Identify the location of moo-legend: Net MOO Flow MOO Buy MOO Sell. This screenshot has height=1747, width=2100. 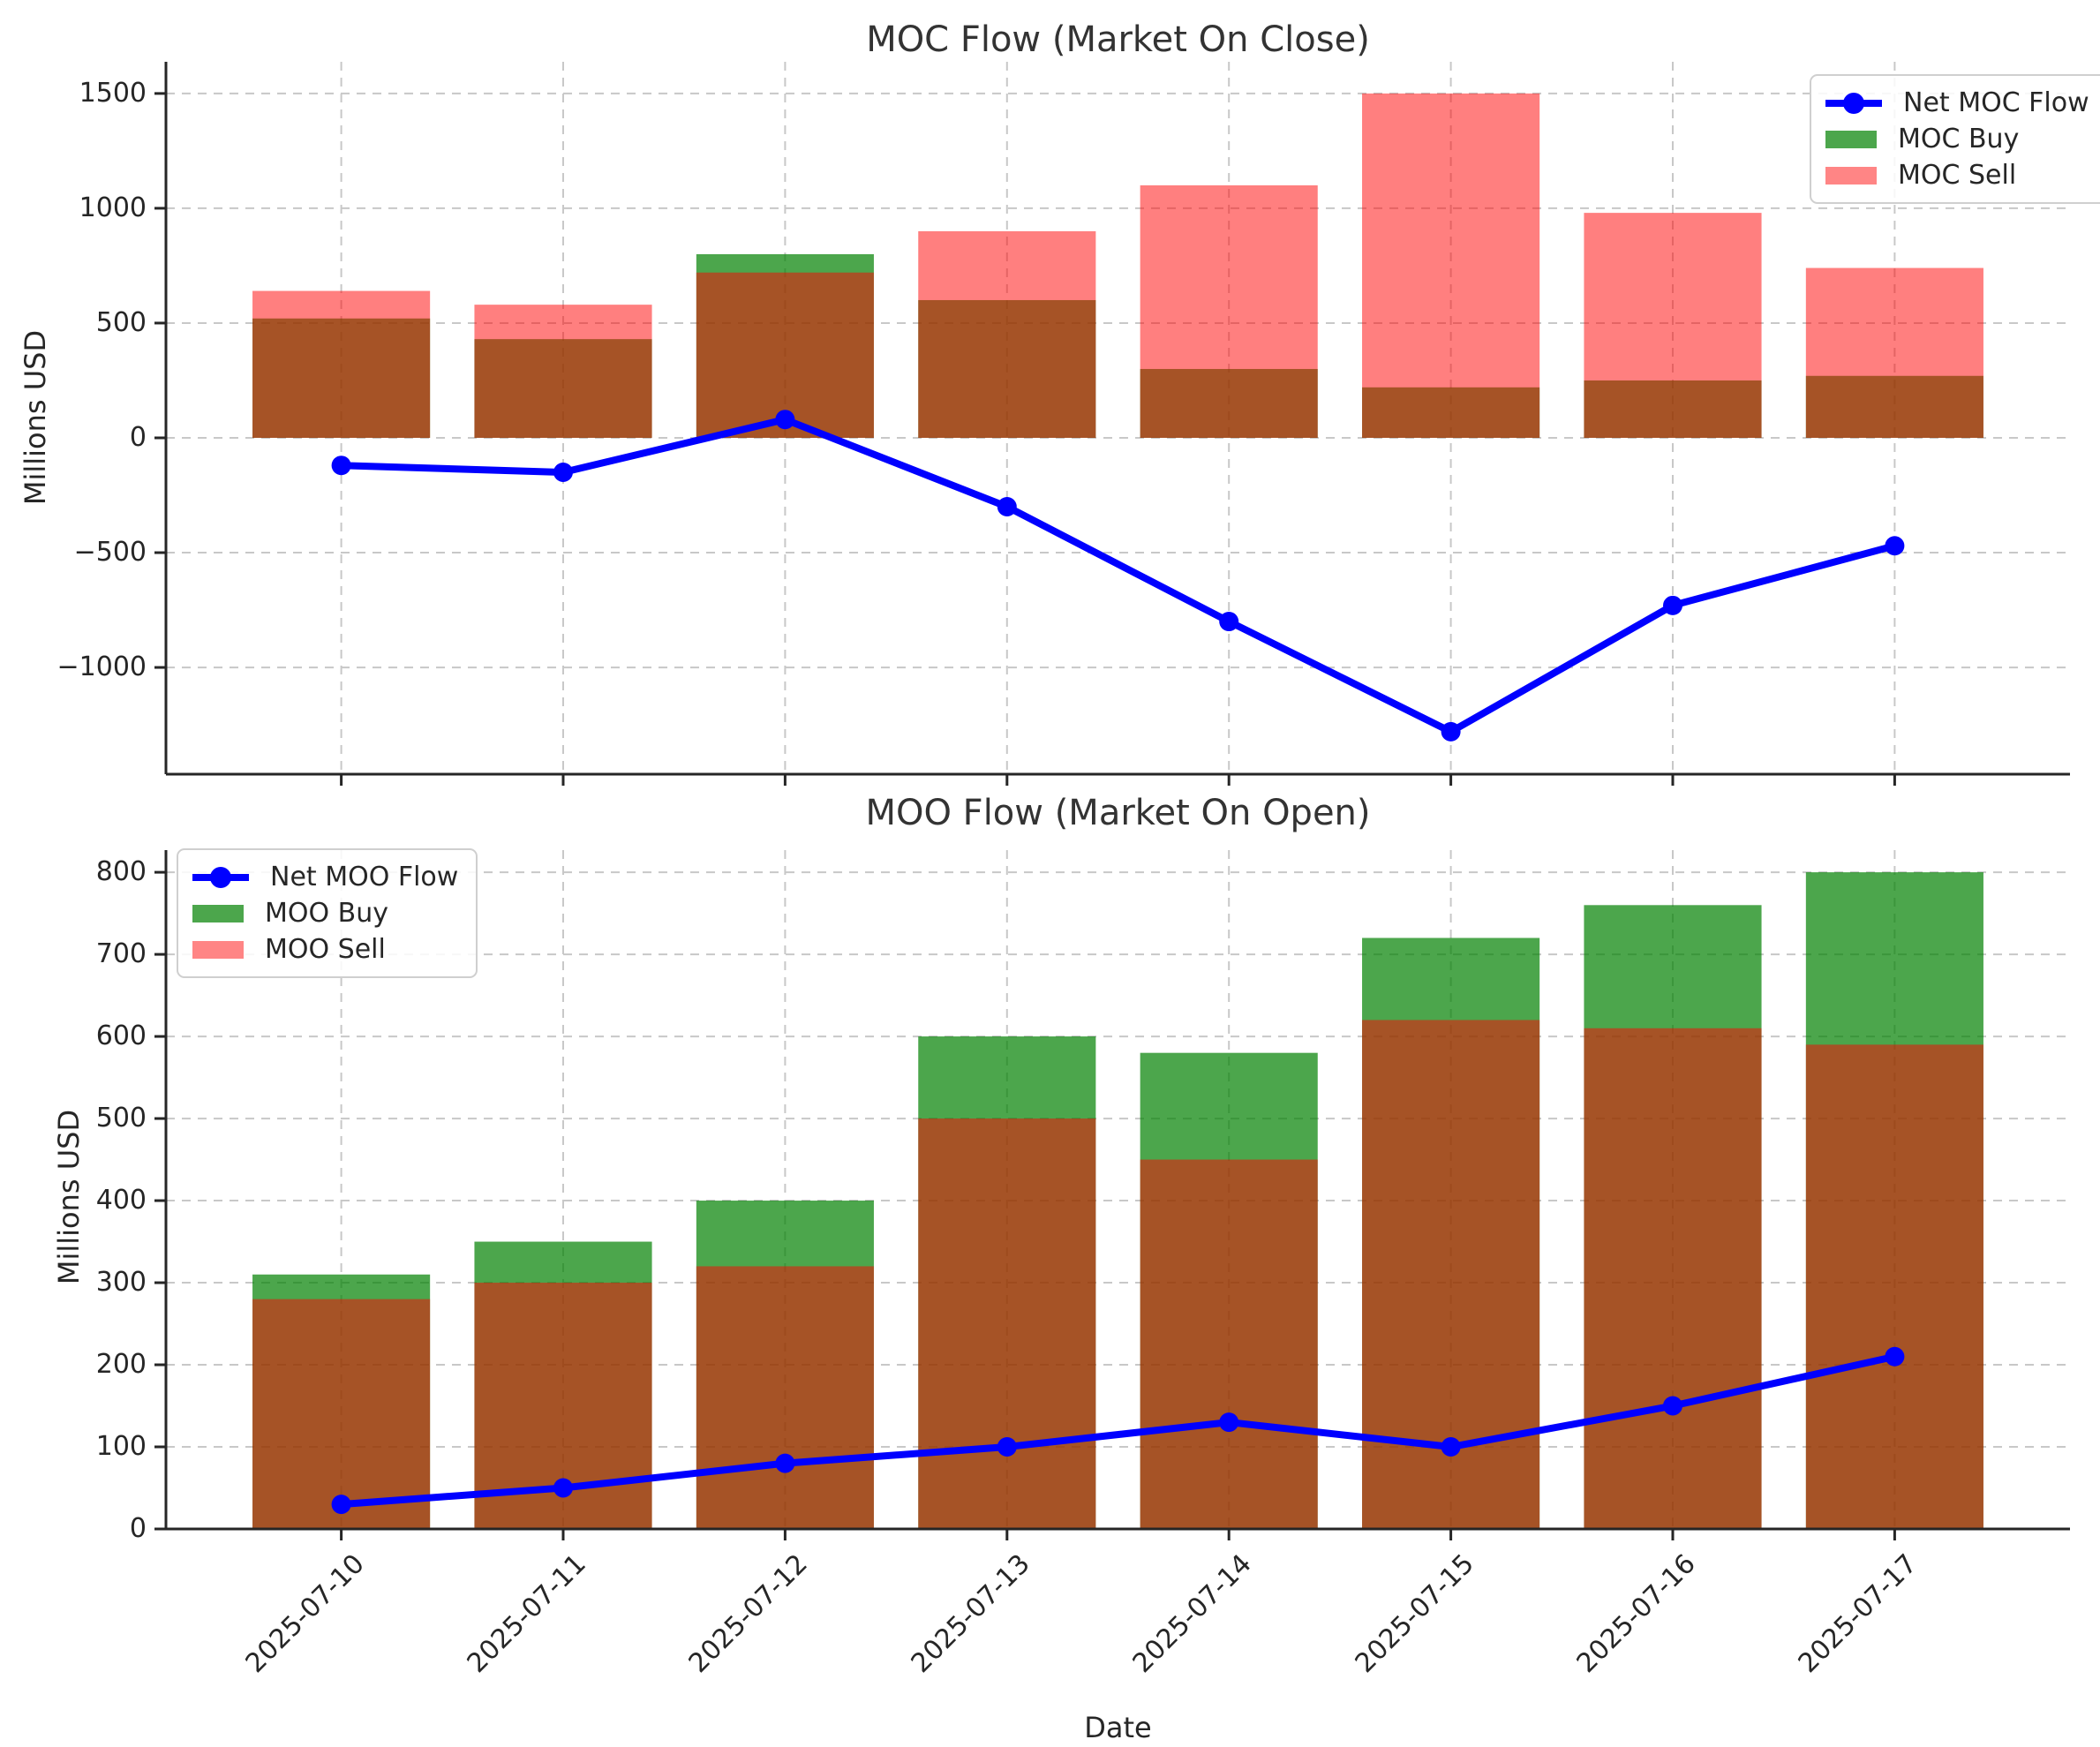
(327, 913).